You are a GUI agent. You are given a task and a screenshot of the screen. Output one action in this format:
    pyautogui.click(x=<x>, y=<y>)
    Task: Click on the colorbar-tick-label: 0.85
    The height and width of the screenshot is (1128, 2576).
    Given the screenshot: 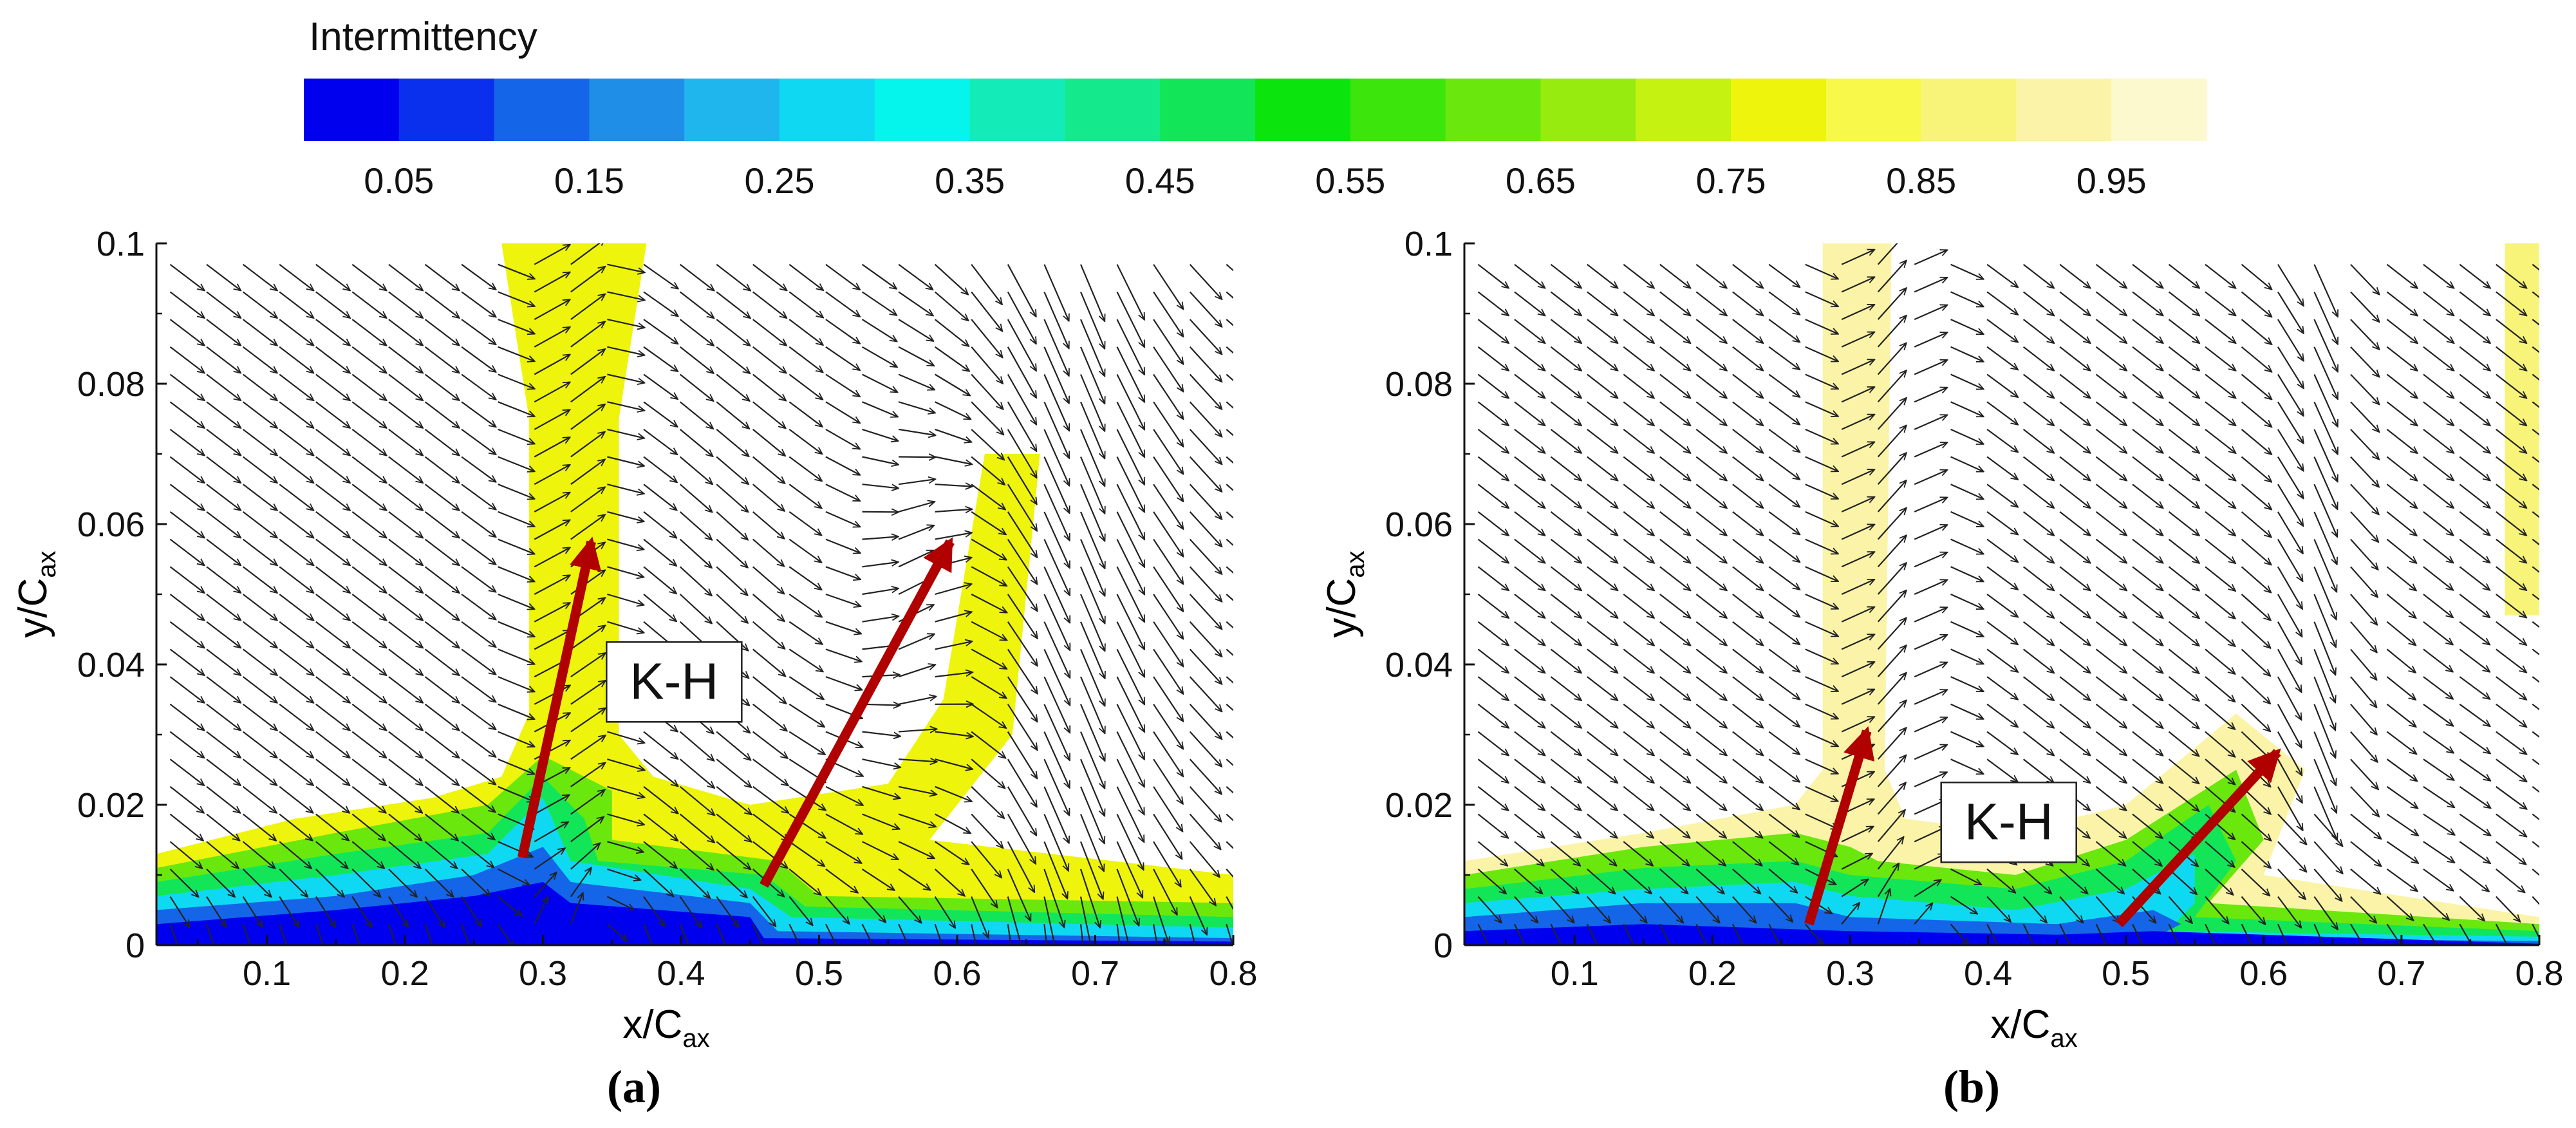 What is the action you would take?
    pyautogui.click(x=1921, y=180)
    